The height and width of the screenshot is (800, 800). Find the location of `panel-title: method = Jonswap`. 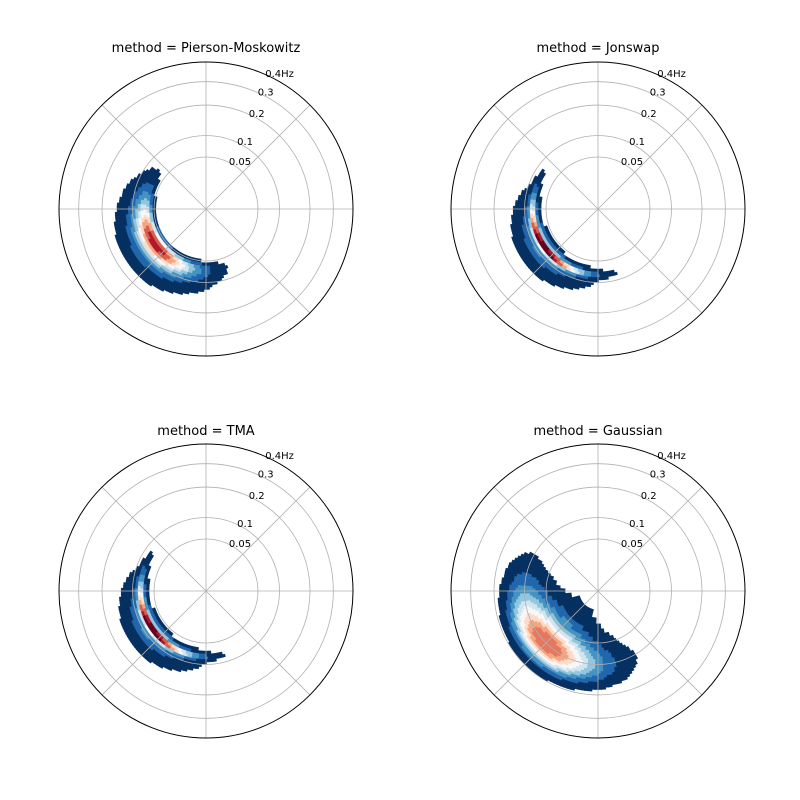

panel-title: method = Jonswap is located at coordinates (597, 48).